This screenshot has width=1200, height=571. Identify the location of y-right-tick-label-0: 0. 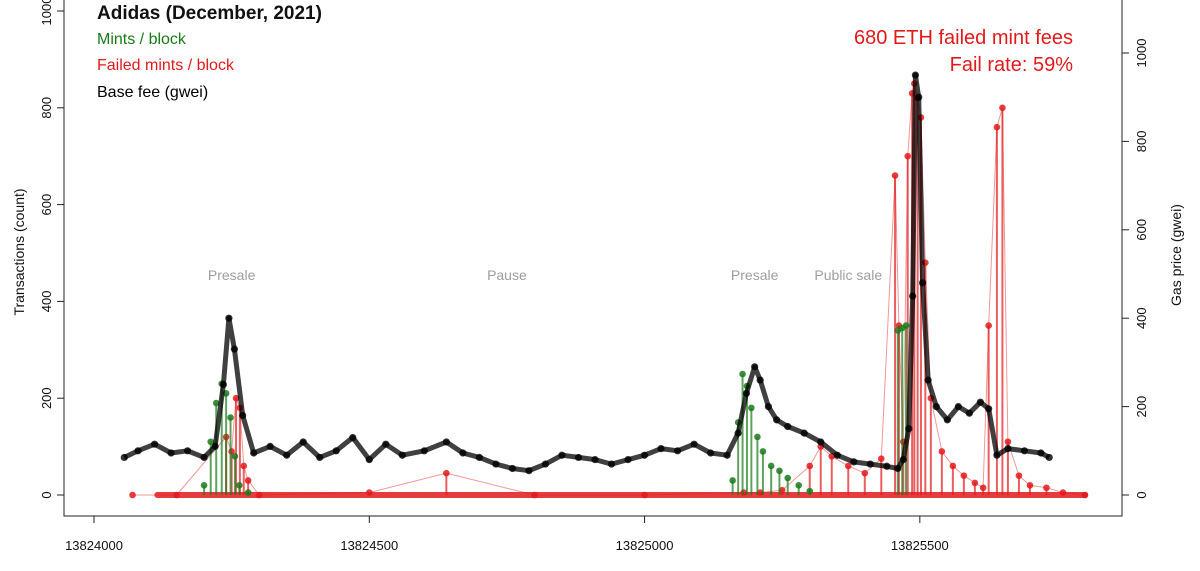
(1141, 494).